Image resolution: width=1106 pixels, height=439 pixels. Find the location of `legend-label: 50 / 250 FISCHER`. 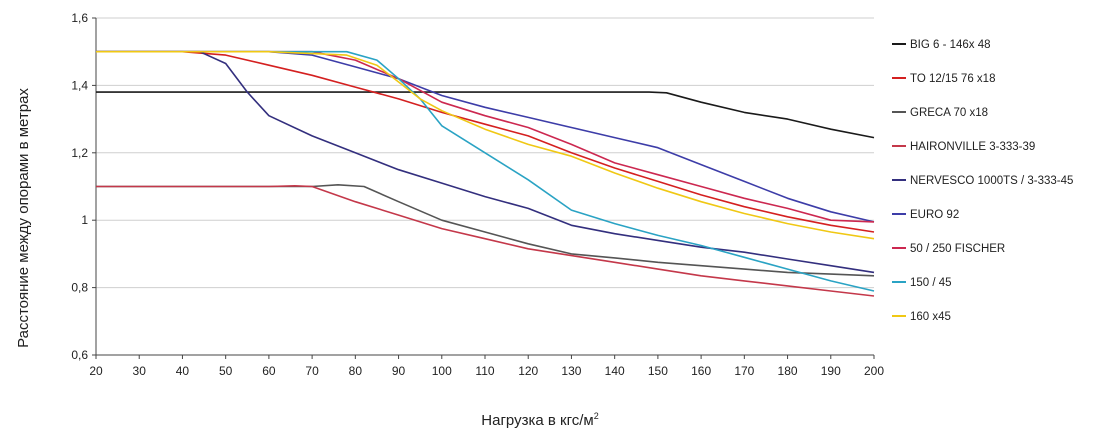

legend-label: 50 / 250 FISCHER is located at coordinates (957, 249).